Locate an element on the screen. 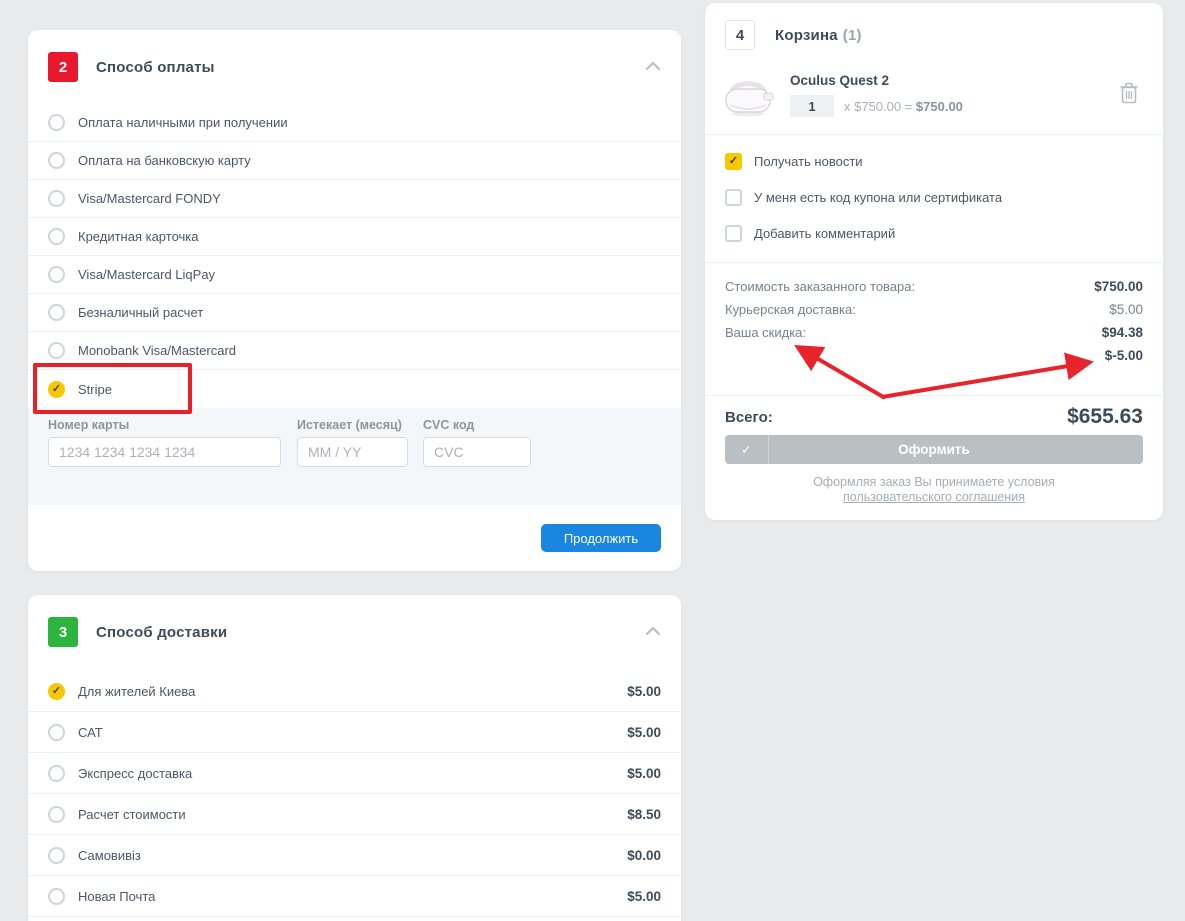 This screenshot has height=921, width=1185. payment-option-label: Оплата на банковскую карту is located at coordinates (164, 160).